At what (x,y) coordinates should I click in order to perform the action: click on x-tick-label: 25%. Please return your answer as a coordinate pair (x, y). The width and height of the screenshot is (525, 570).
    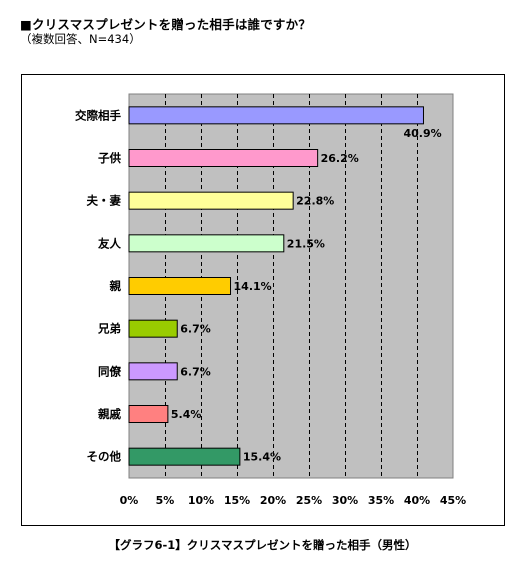
    Looking at the image, I should click on (309, 500).